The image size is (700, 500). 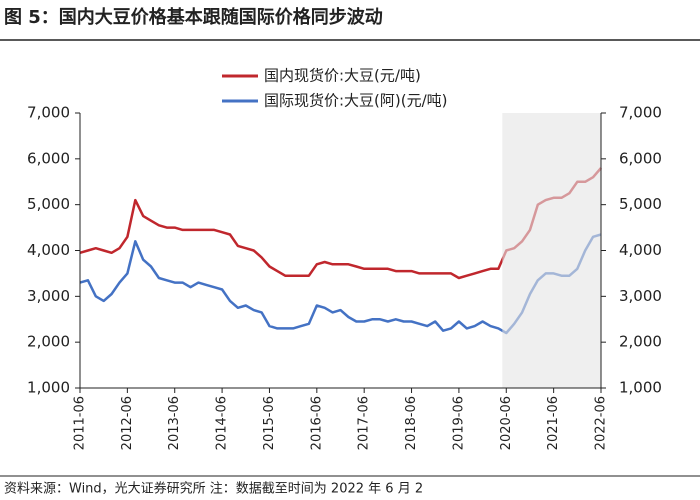 I want to click on y-tick-label: 2,000, so click(x=48, y=342).